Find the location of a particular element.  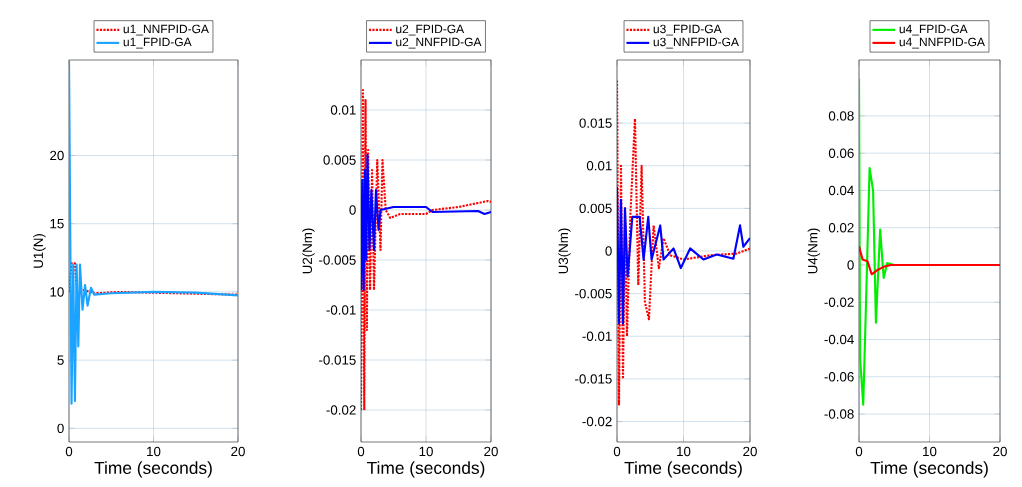

legend-label: u1_FPID-GA is located at coordinates (157, 43).